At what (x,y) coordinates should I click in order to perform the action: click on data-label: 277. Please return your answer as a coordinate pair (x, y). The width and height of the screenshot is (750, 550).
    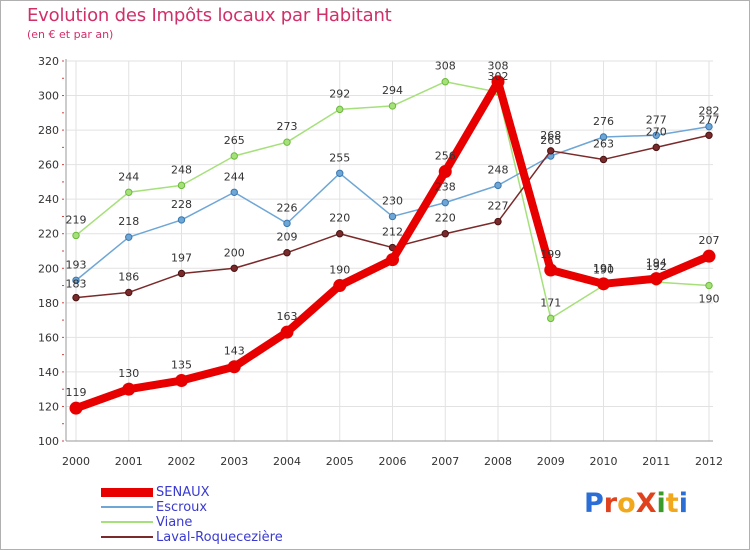
    Looking at the image, I should click on (656, 119).